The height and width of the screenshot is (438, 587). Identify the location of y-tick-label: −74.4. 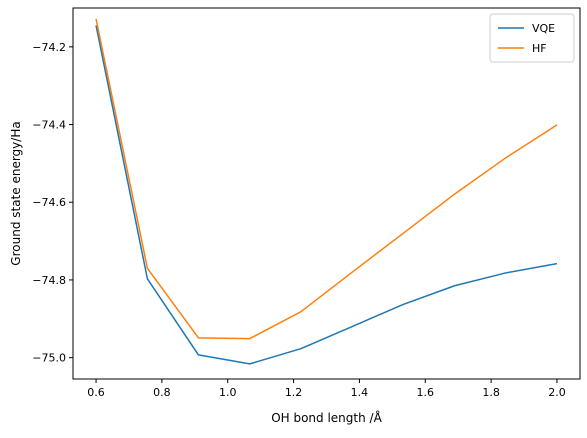
(49, 125).